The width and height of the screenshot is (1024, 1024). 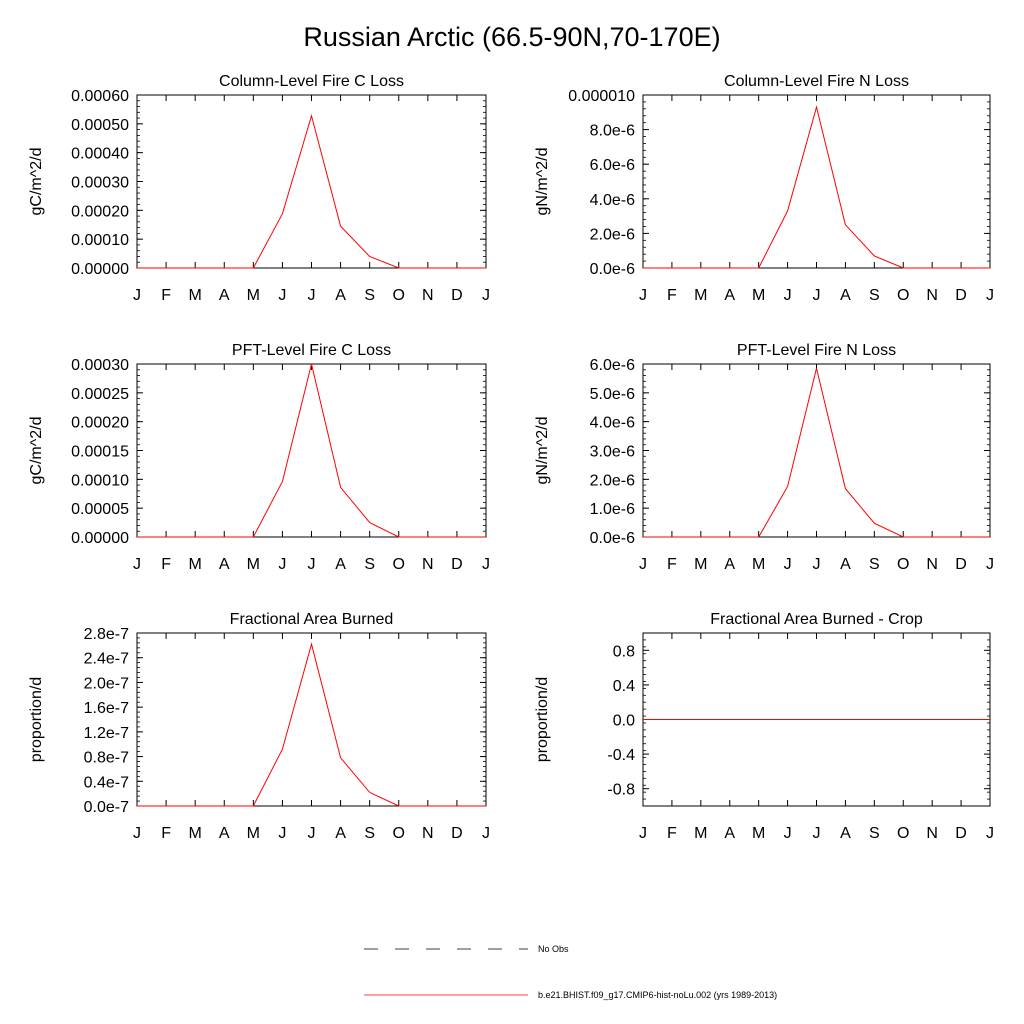 What do you see at coordinates (106, 758) in the screenshot?
I see `y-tick-label: 0.8e-7` at bounding box center [106, 758].